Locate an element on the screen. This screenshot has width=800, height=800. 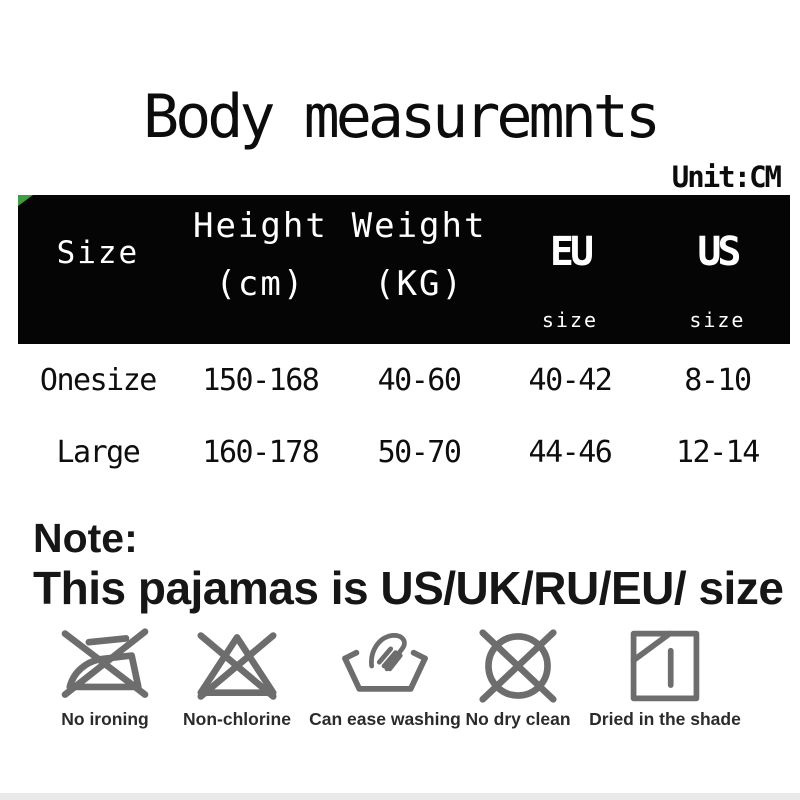
cell-size-name: Onesize is located at coordinates (98, 380).